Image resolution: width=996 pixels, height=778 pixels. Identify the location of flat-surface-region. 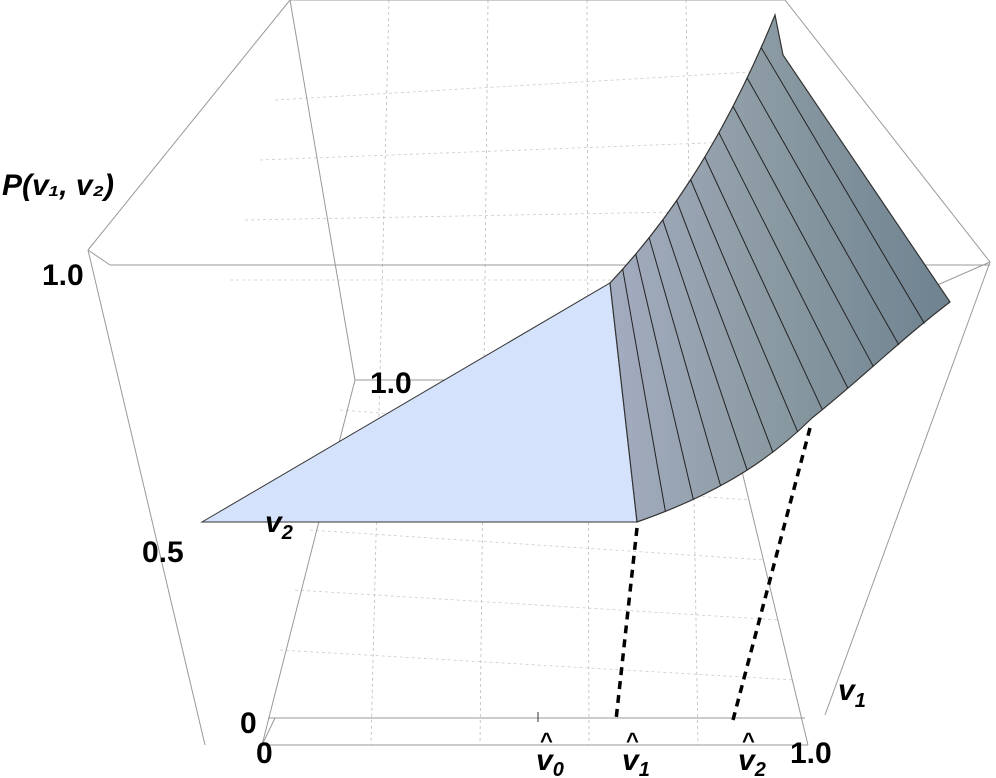
(419, 402).